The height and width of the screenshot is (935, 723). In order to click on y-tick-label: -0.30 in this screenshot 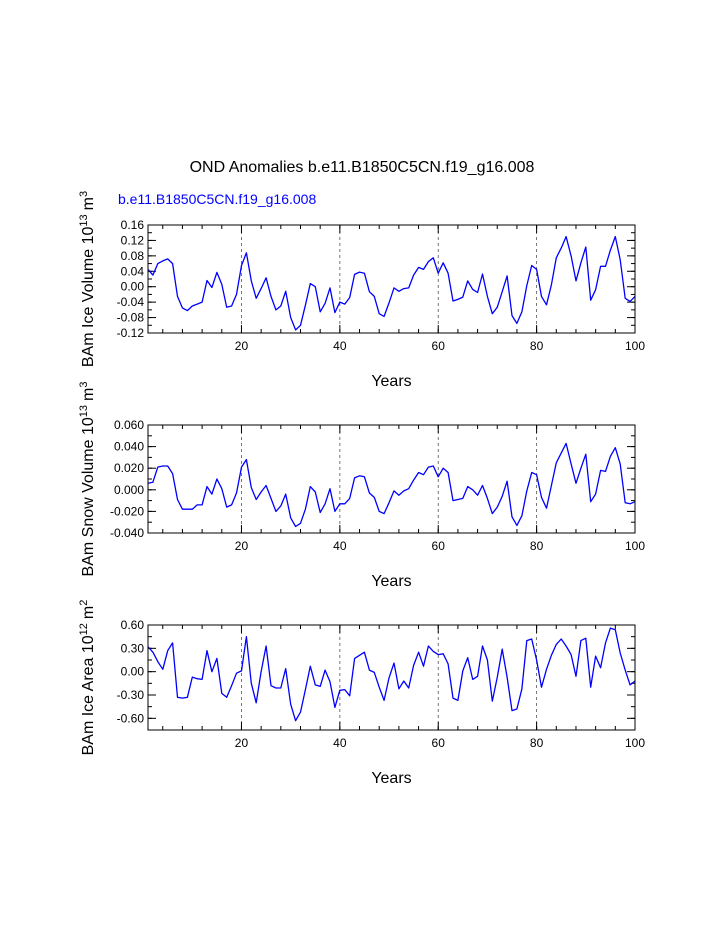, I will do `click(131, 695)`.